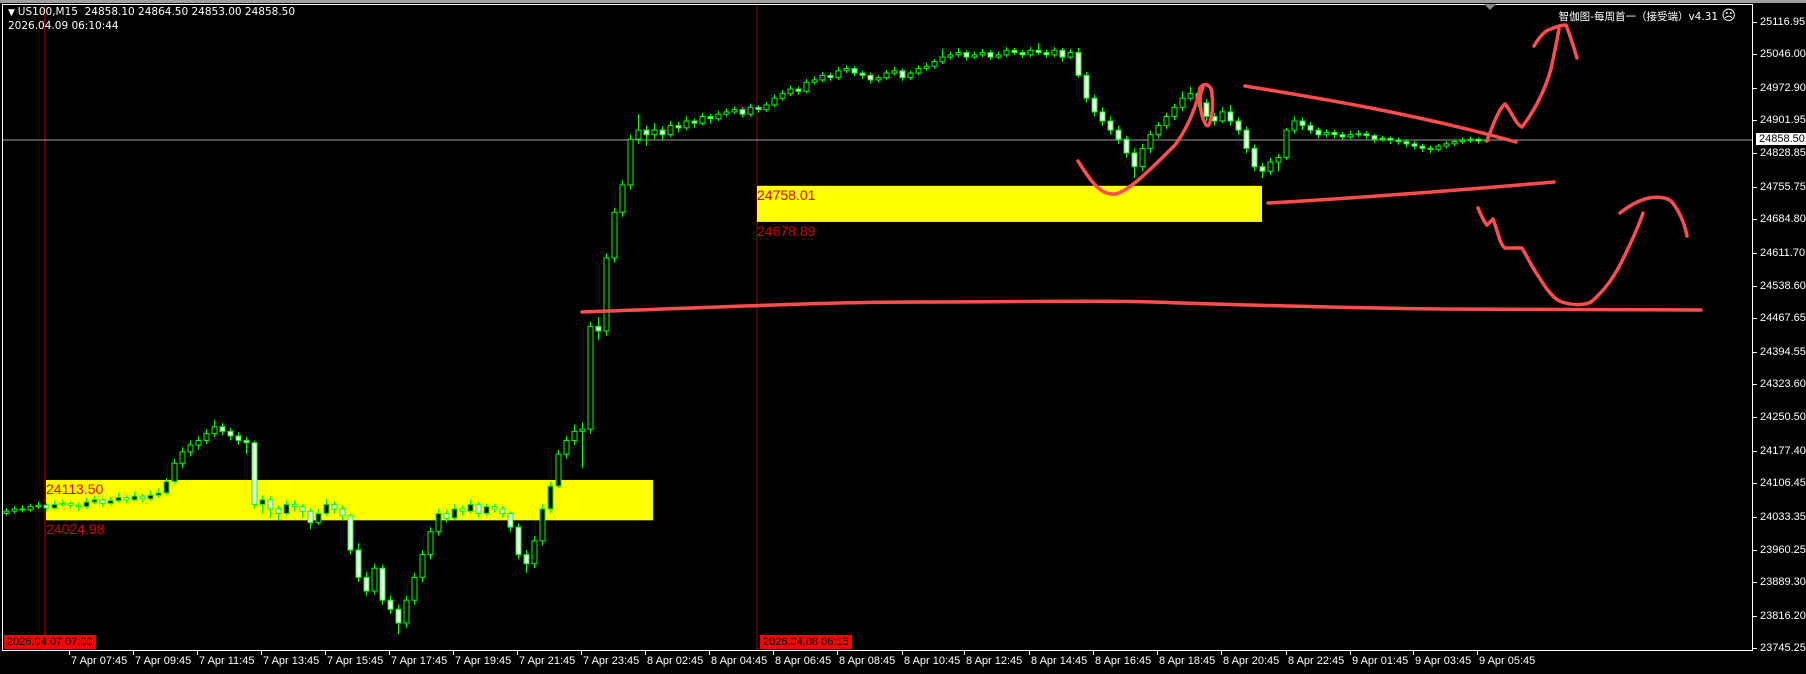  What do you see at coordinates (932, 661) in the screenshot?
I see `time-tick-label: 8 Apr 10:45` at bounding box center [932, 661].